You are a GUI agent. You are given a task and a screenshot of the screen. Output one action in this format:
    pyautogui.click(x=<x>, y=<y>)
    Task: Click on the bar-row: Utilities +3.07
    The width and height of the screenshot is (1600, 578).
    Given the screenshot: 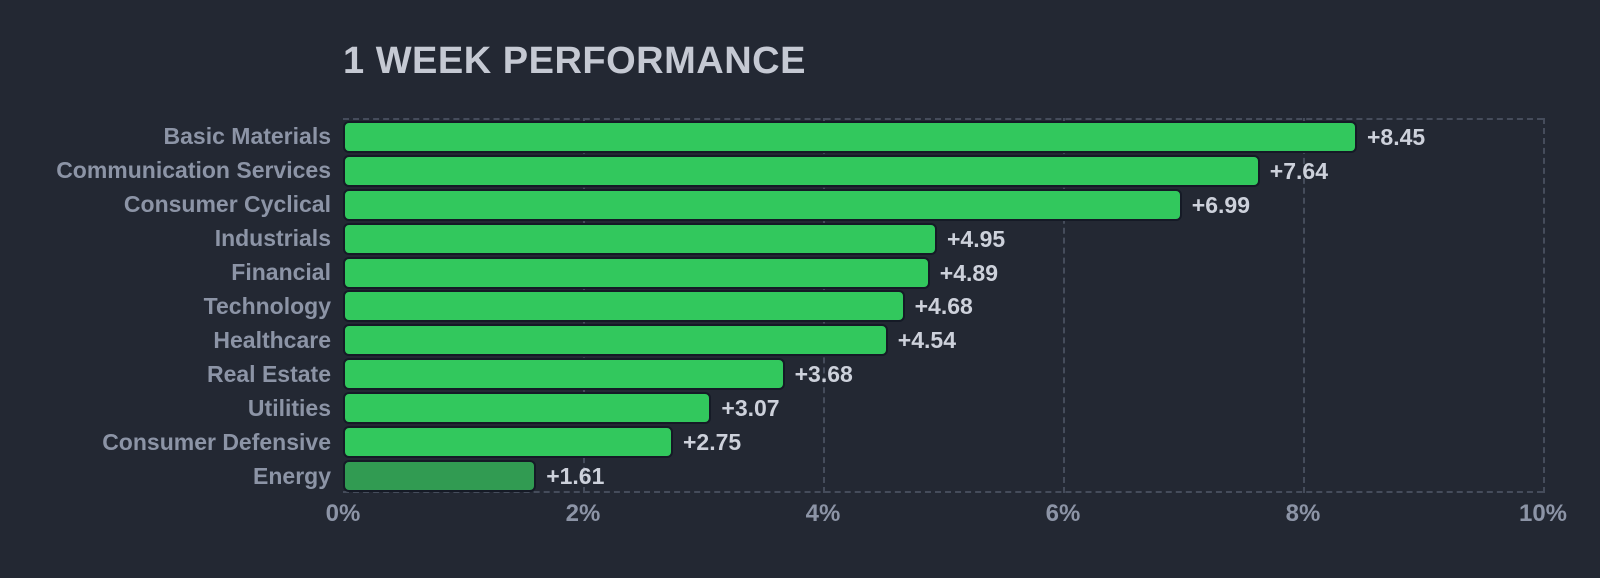 What is the action you would take?
    pyautogui.click(x=771, y=408)
    